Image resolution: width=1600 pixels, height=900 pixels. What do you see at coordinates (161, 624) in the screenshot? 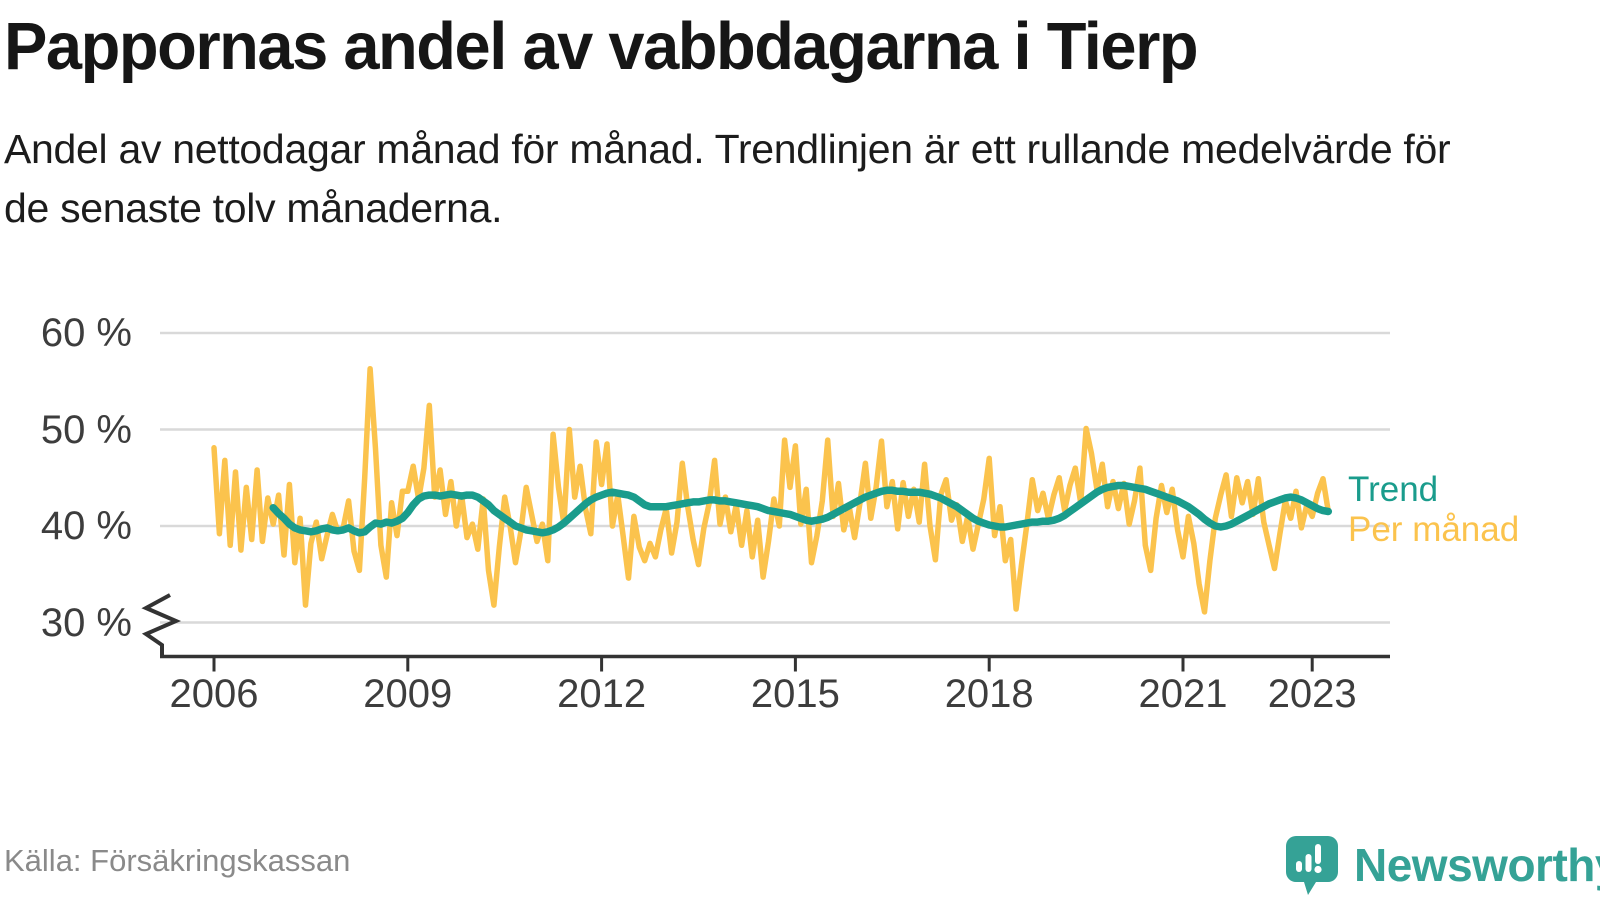
I see `y-axis-break-icon` at bounding box center [161, 624].